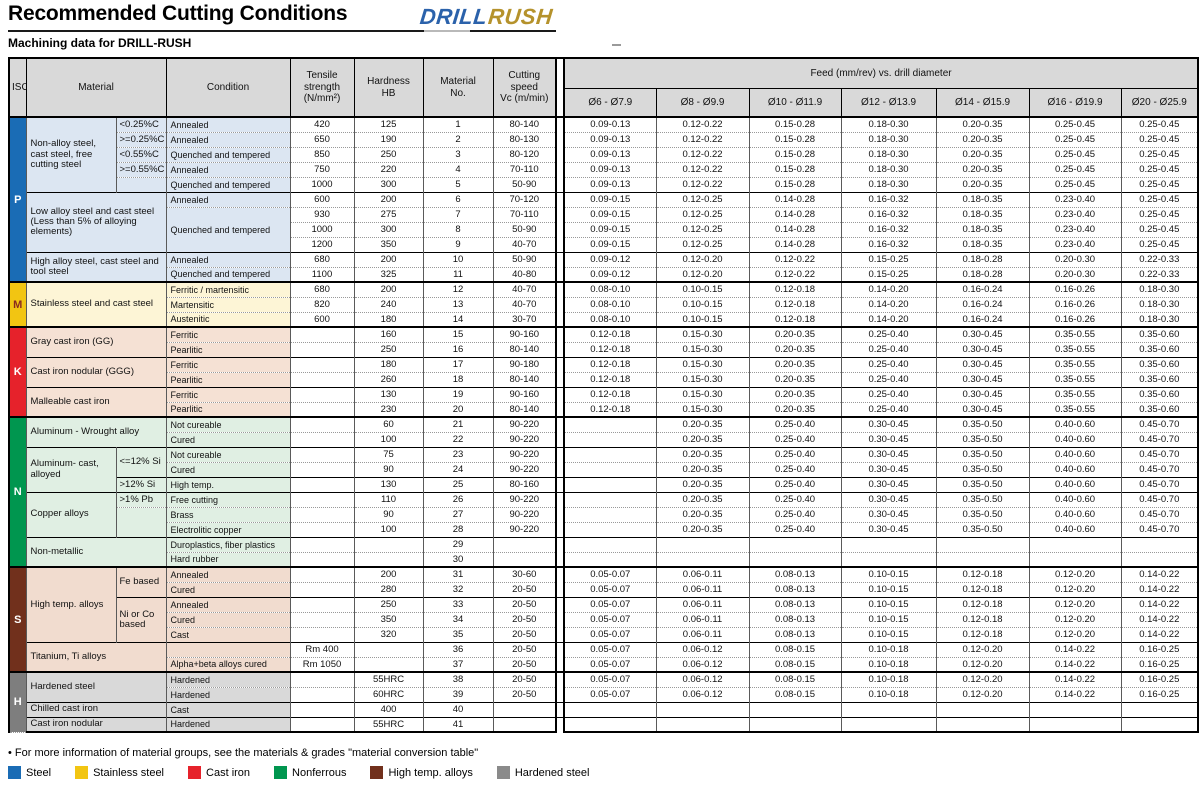 The image size is (1200, 800). Describe the element at coordinates (458, 409) in the screenshot. I see `material-no-cell: 20` at that location.